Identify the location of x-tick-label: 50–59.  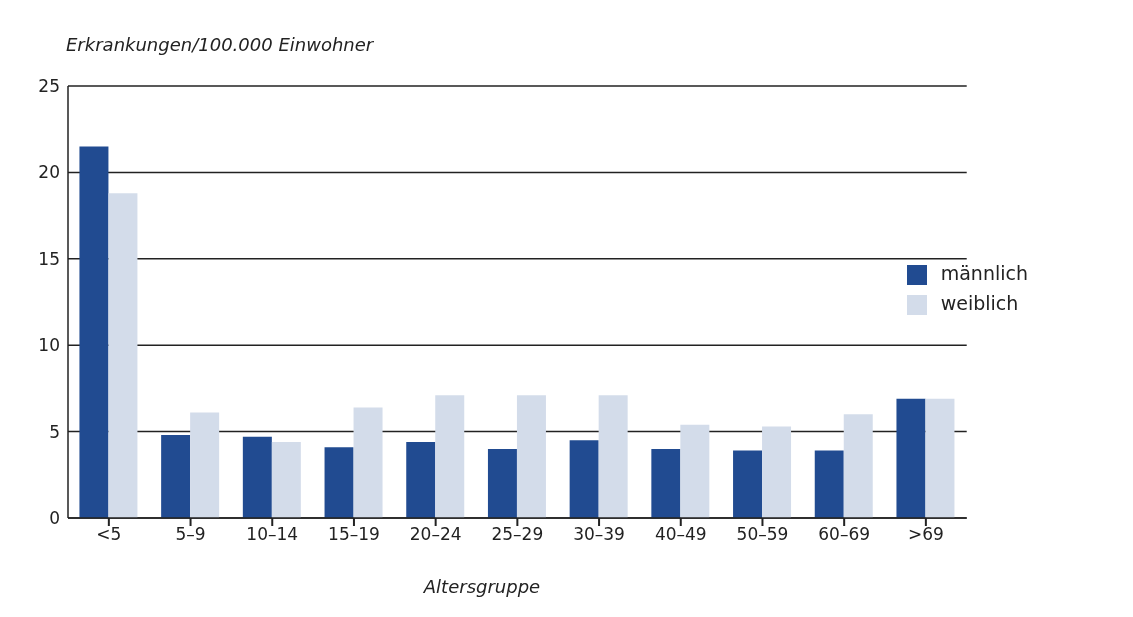
(762, 534).